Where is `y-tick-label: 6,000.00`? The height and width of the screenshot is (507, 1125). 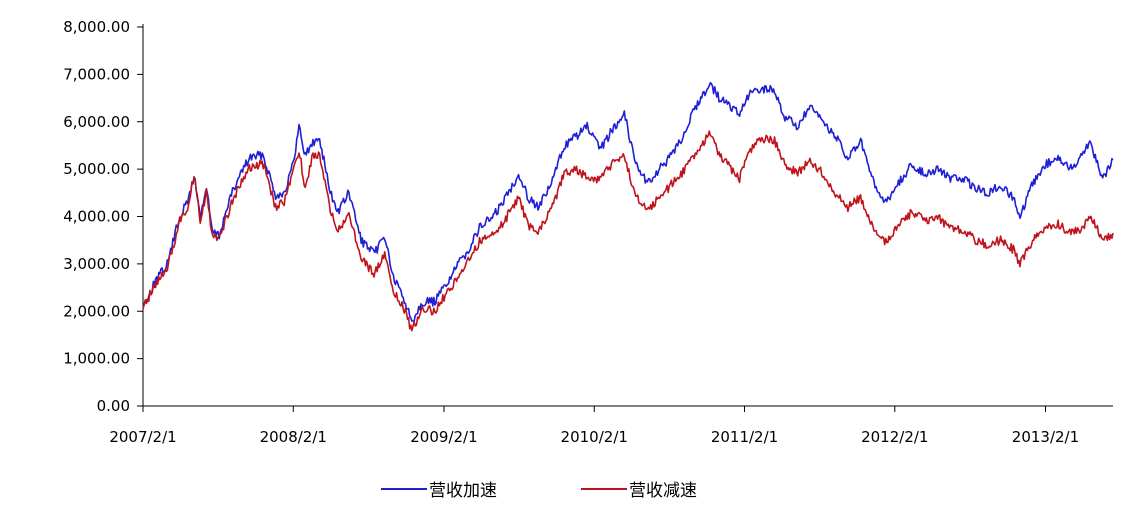 y-tick-label: 6,000.00 is located at coordinates (96, 122).